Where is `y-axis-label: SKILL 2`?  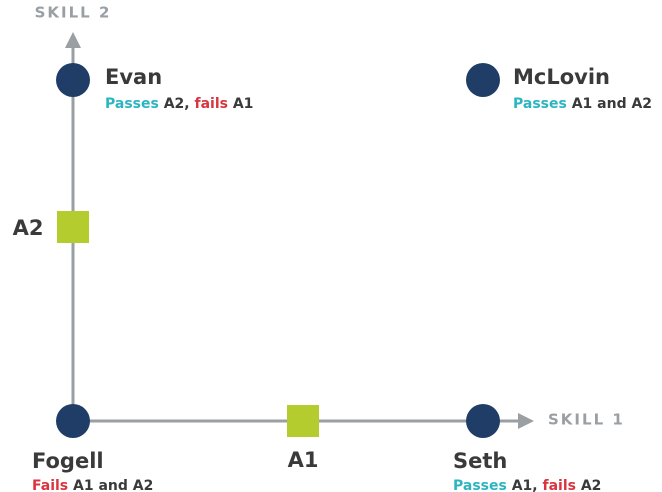
y-axis-label: SKILL 2 is located at coordinates (73, 13).